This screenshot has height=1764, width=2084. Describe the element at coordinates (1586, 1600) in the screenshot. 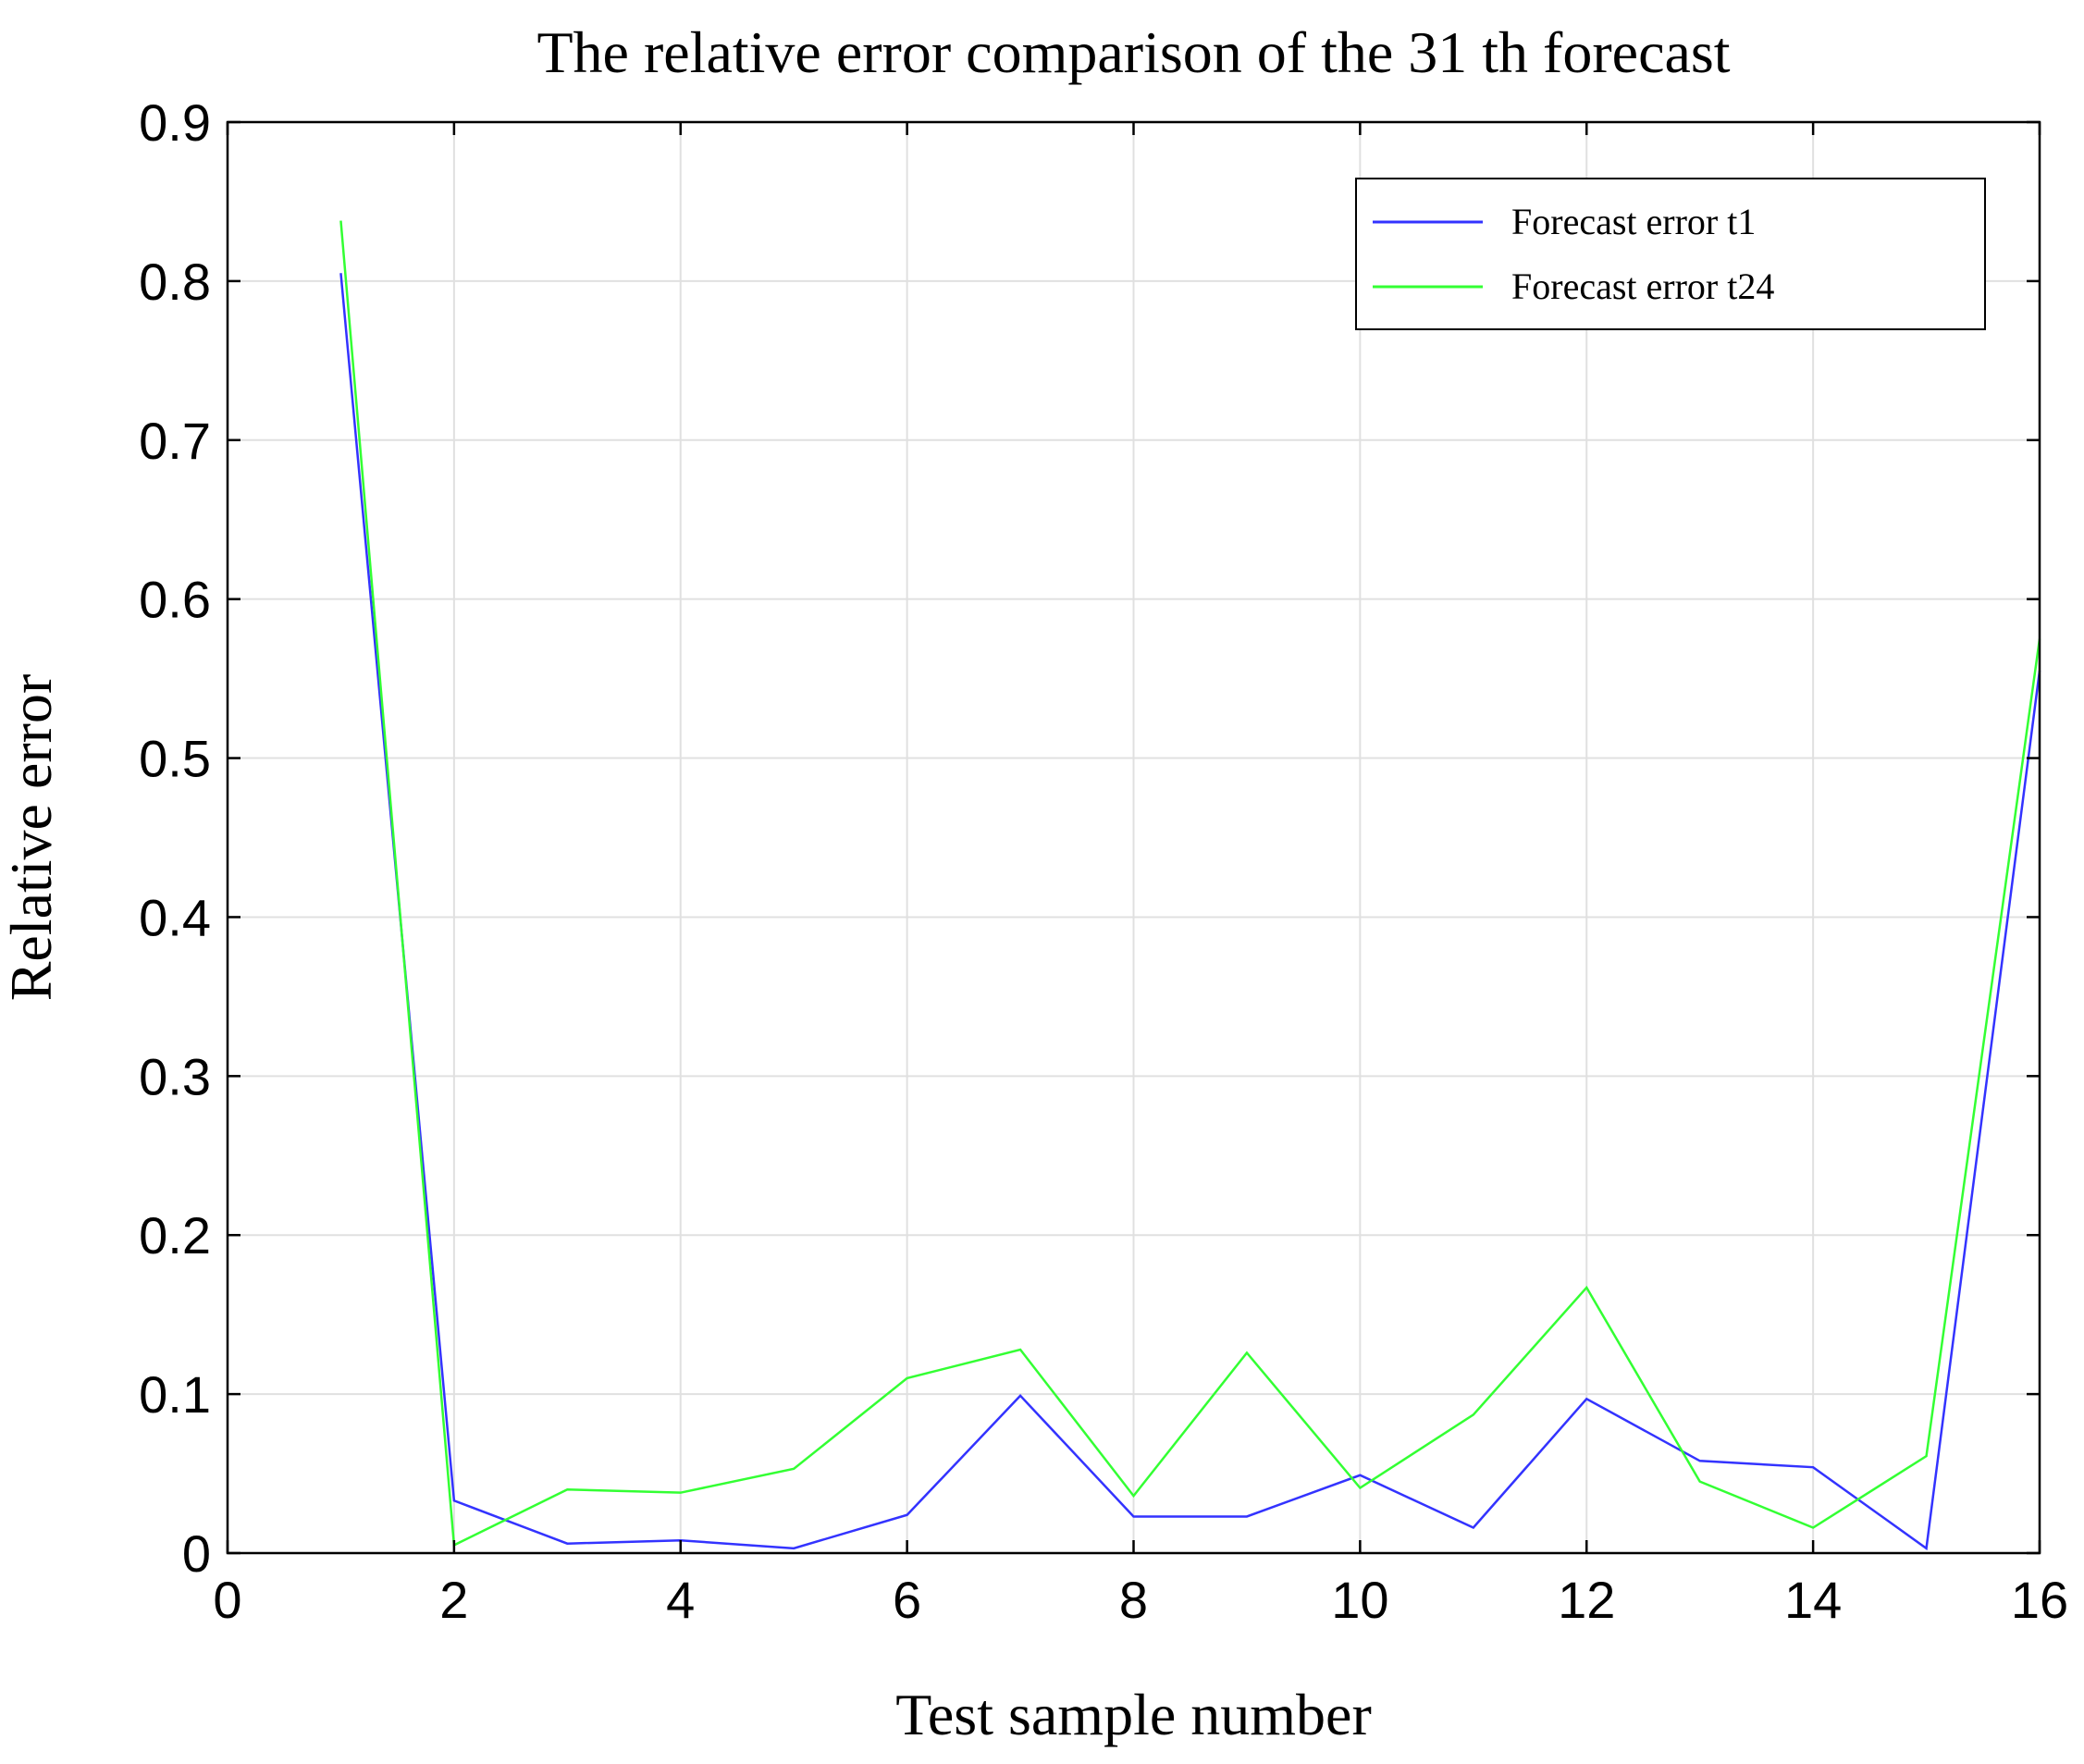

I see `x-tick-label: 12` at that location.